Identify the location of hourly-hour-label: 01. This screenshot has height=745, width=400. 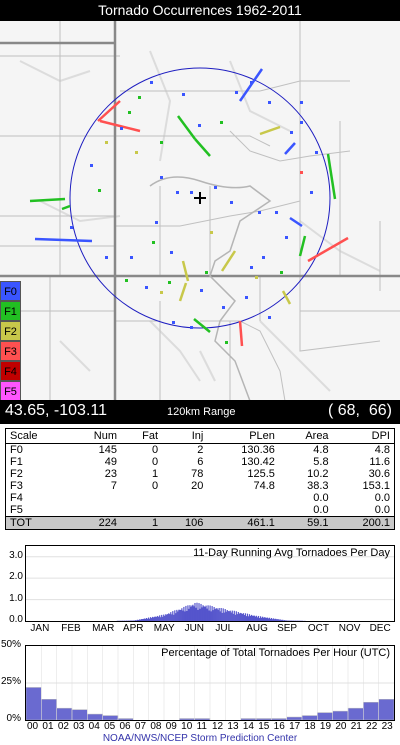
(48, 726).